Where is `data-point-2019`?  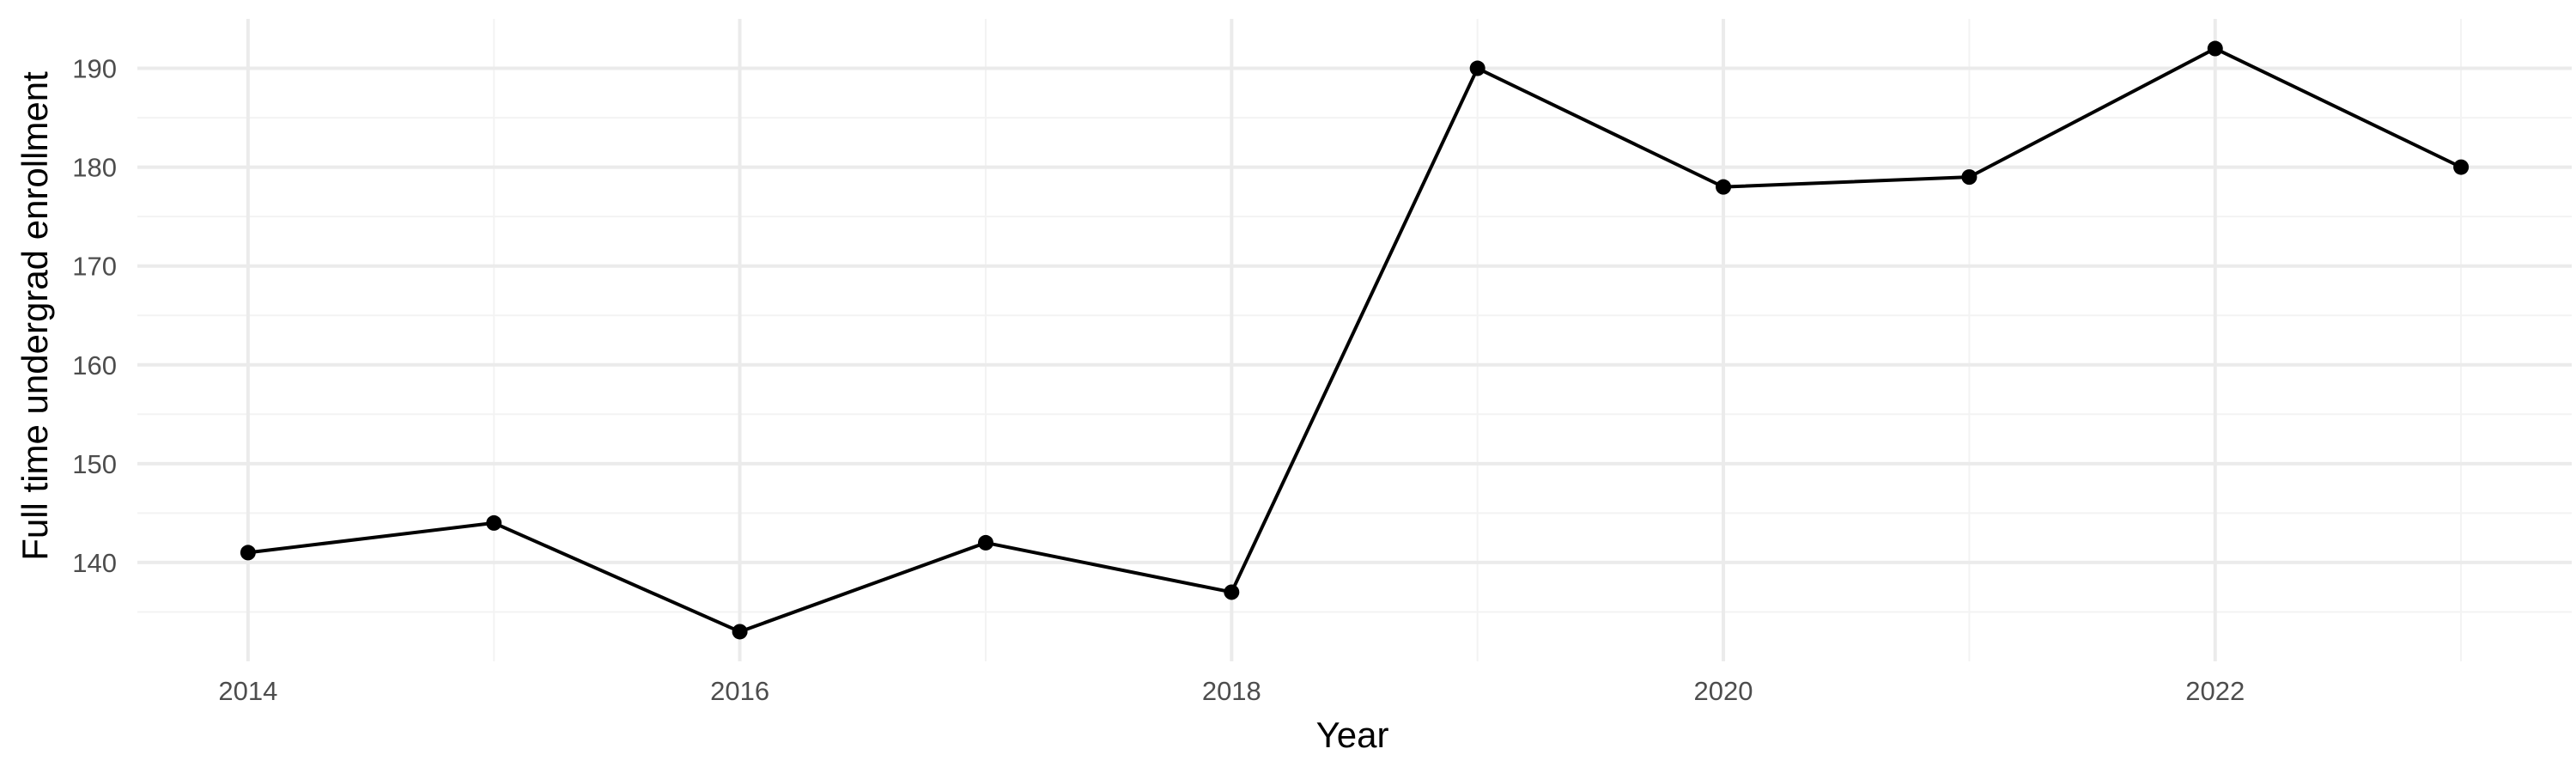 data-point-2019 is located at coordinates (1477, 68).